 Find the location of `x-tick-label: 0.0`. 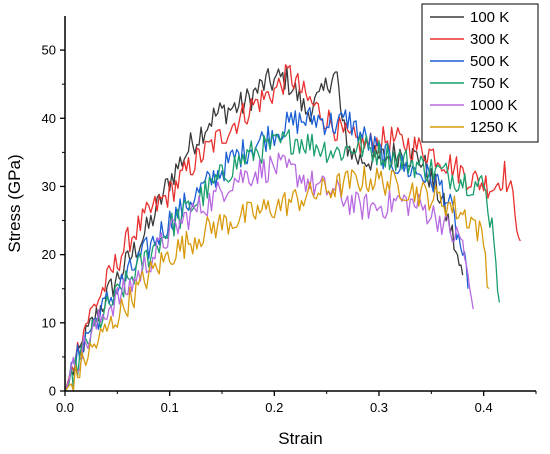

x-tick-label: 0.0 is located at coordinates (65, 407).